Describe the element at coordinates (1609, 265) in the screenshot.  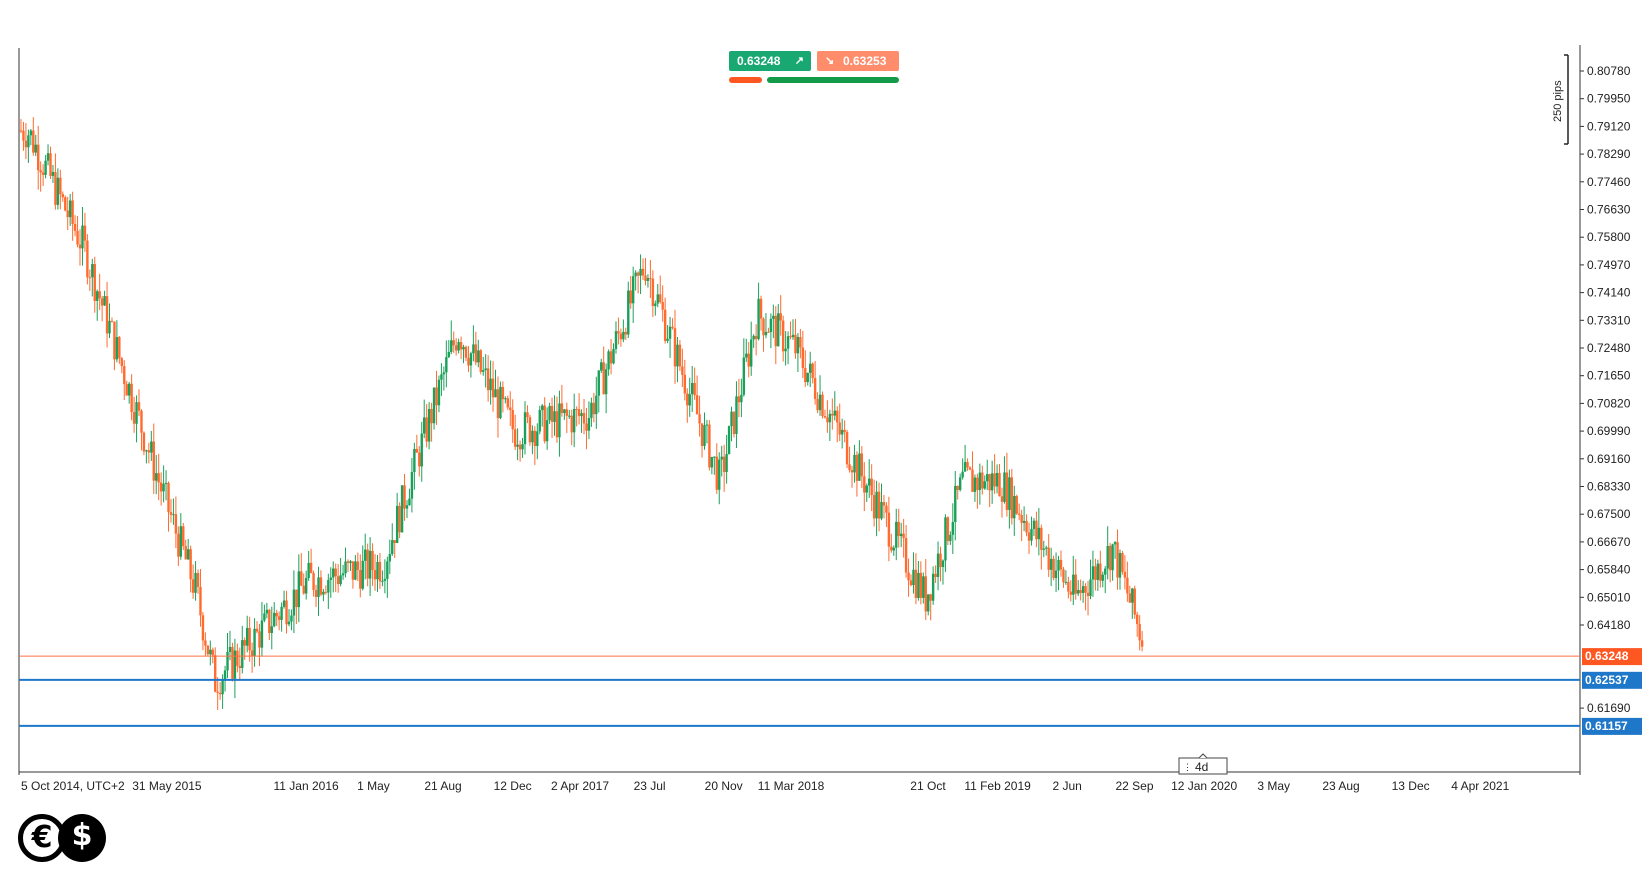
I see `y-tick-label: 0.74970` at that location.